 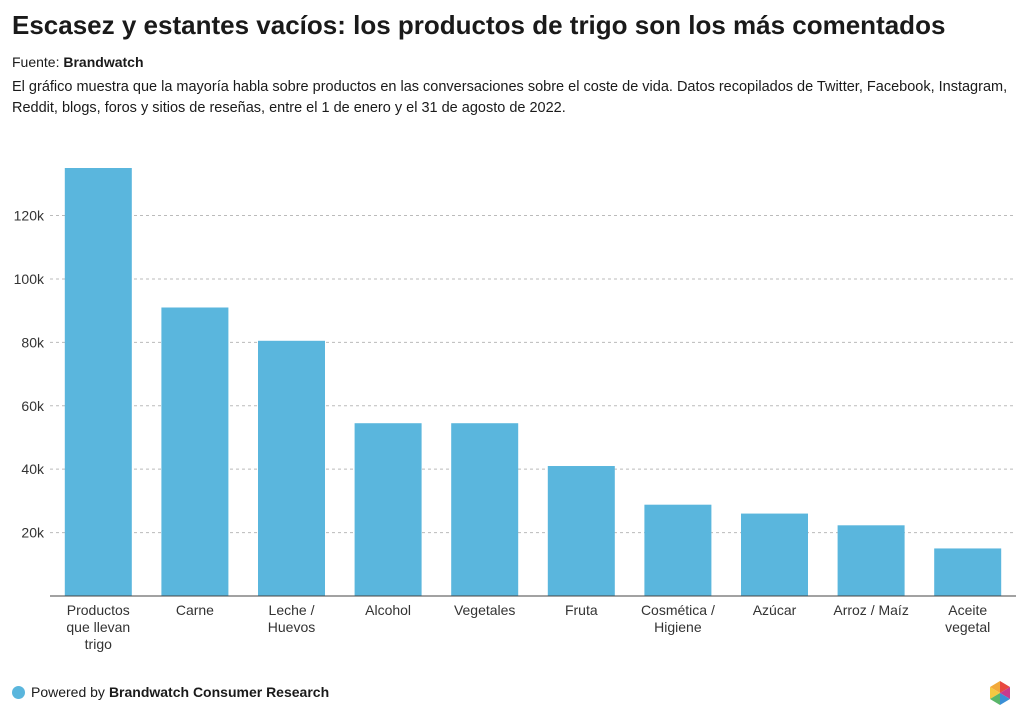 I want to click on y-tick-label: 80k, so click(x=33, y=342).